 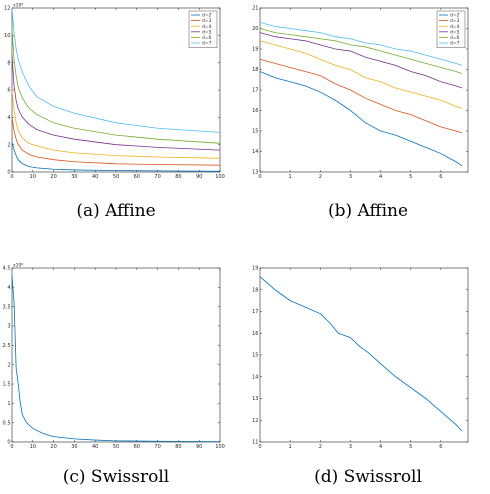 I want to click on y-tick-label: 3.5, so click(x=7, y=307).